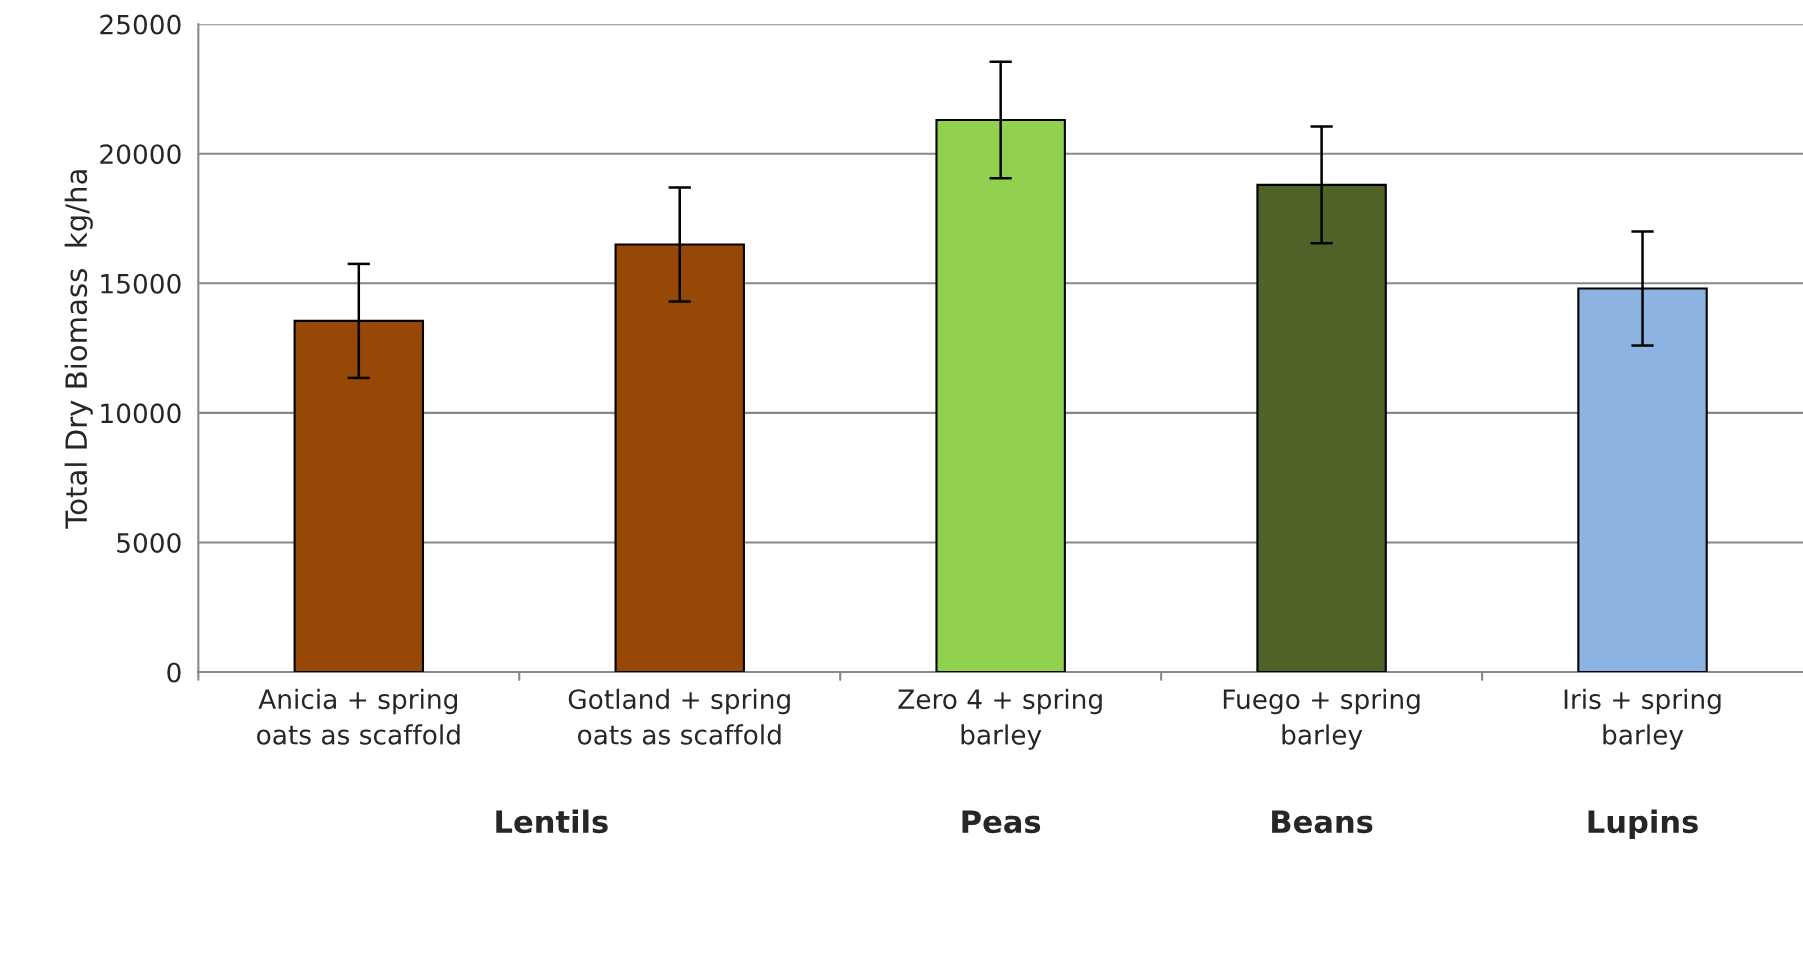 This screenshot has height=967, width=1803. What do you see at coordinates (1001, 822) in the screenshot?
I see `text: Peas` at bounding box center [1001, 822].